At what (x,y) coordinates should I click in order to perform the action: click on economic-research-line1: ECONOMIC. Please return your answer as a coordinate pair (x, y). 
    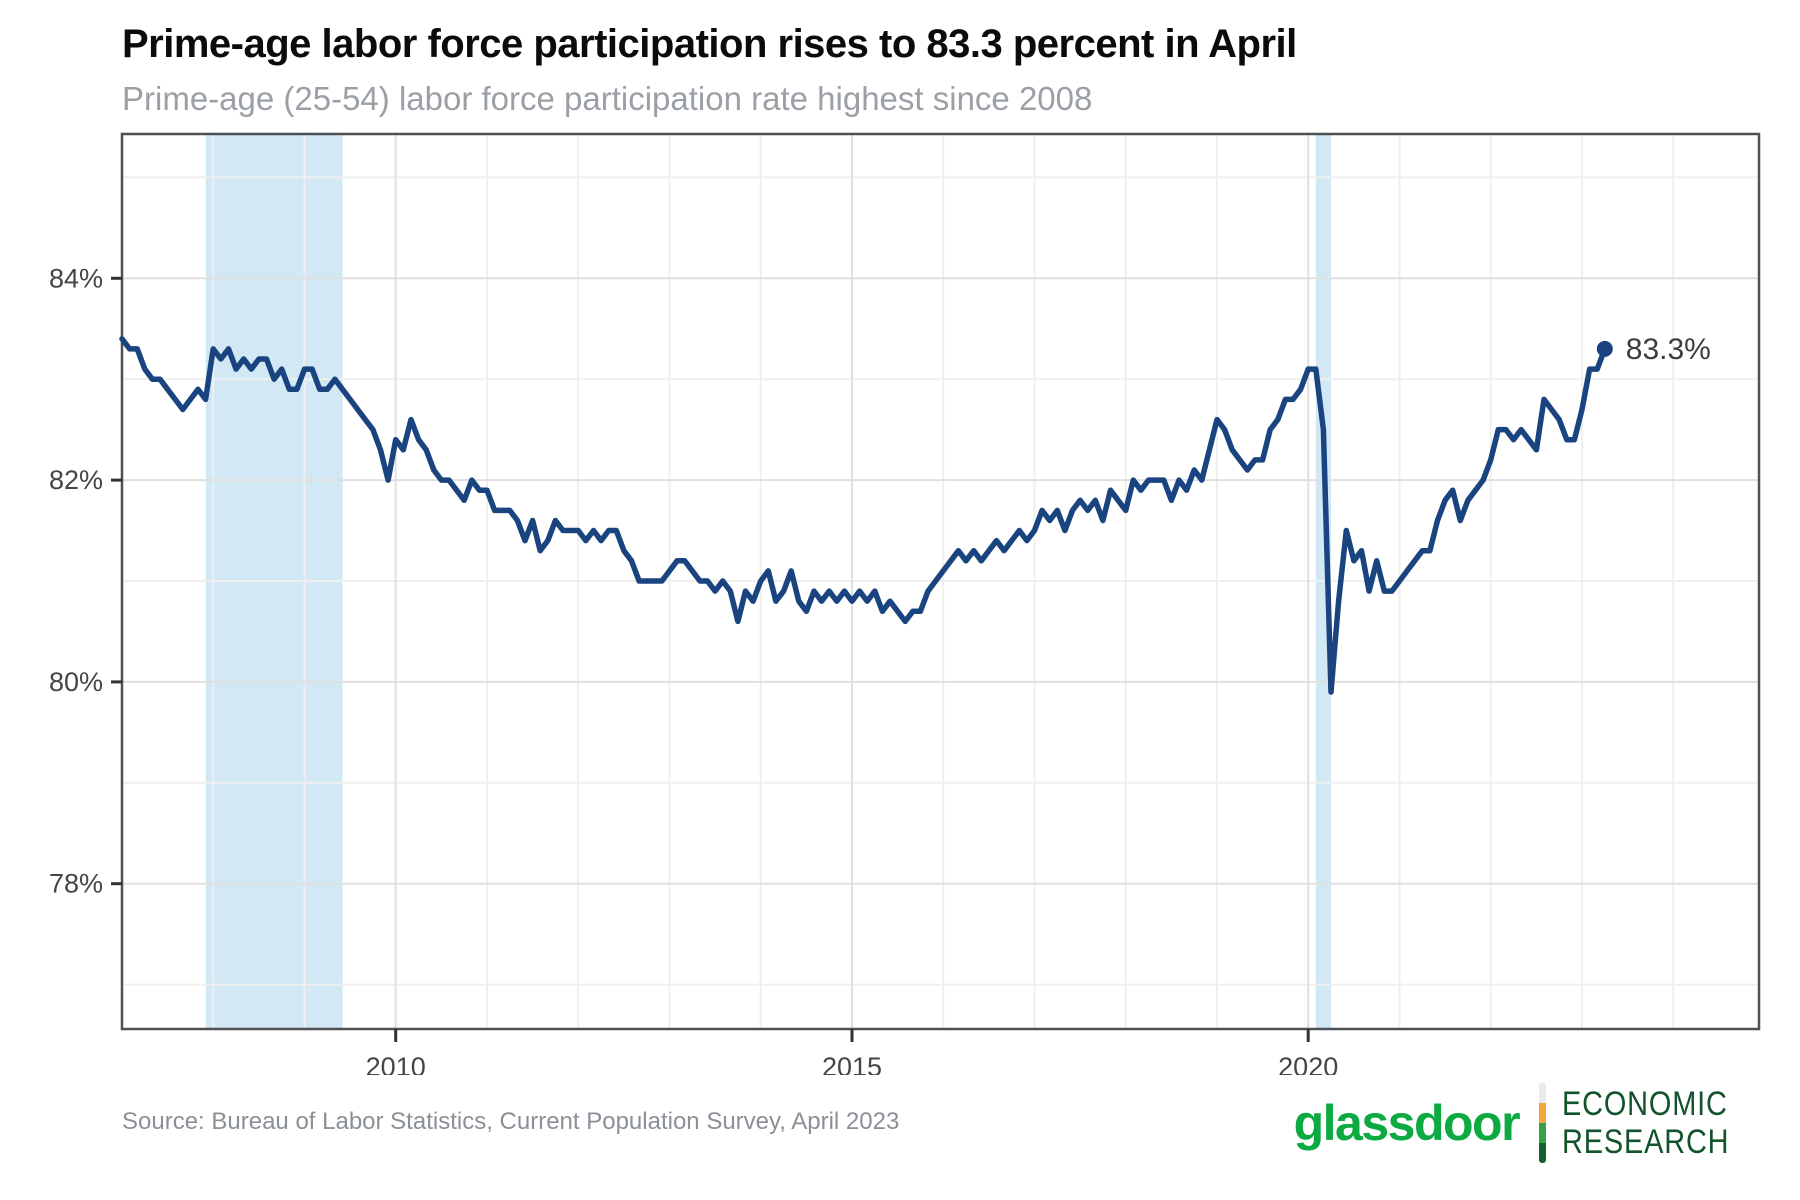
    Looking at the image, I should click on (1645, 1104).